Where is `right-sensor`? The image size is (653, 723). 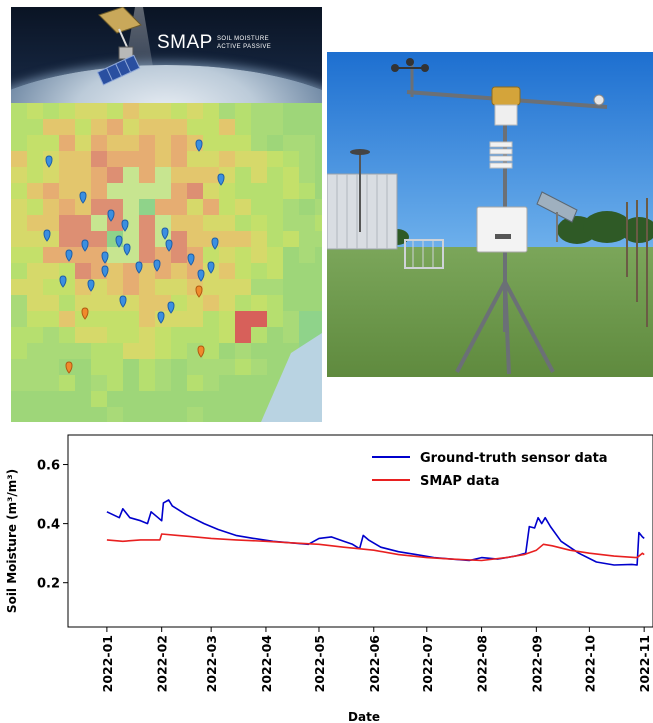 right-sensor is located at coordinates (599, 100).